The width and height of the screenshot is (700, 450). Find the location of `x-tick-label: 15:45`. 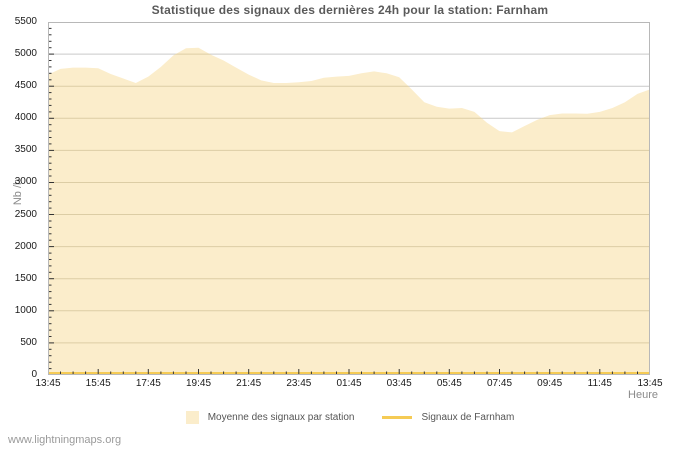

x-tick-label: 15:45 is located at coordinates (98, 383).